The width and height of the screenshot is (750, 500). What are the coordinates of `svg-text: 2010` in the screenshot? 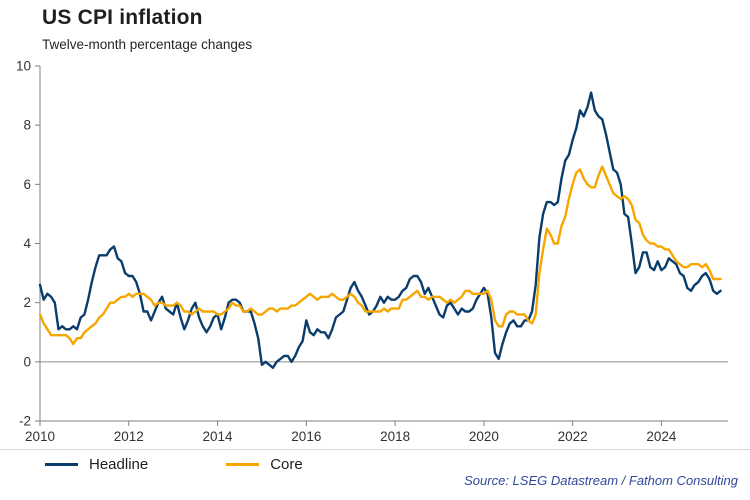 It's located at (40, 436).